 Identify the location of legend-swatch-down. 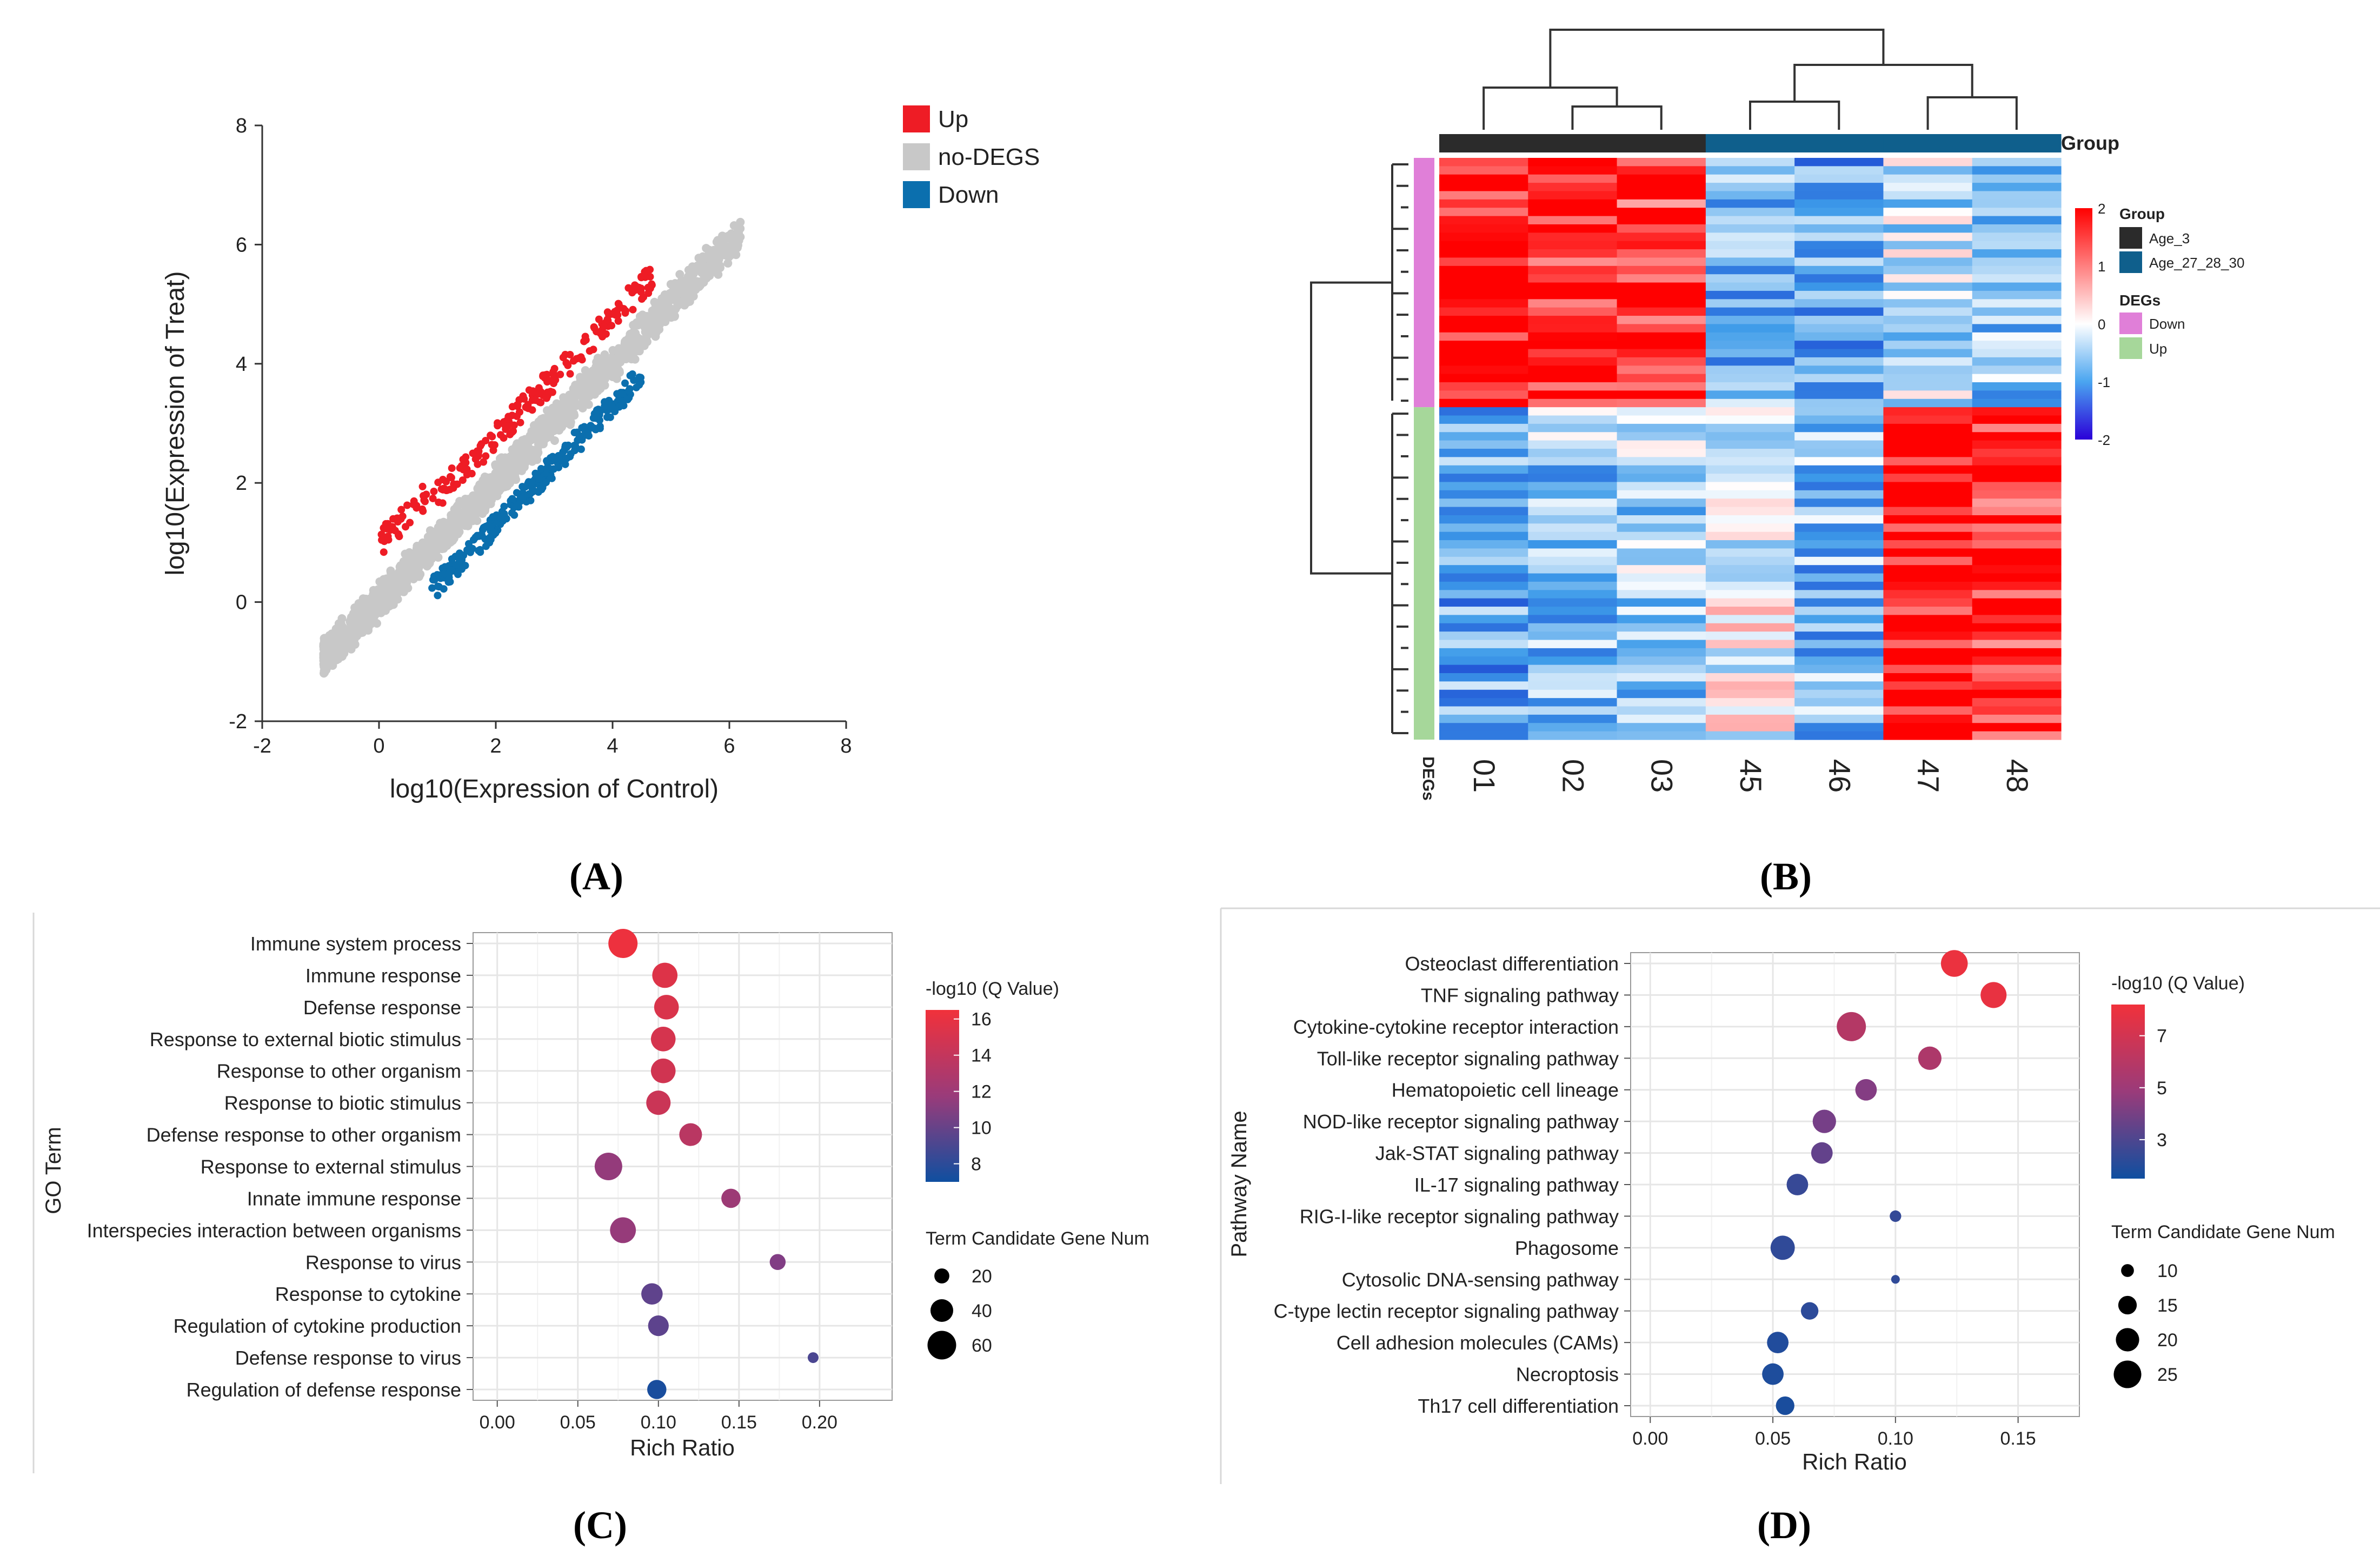
(916, 194).